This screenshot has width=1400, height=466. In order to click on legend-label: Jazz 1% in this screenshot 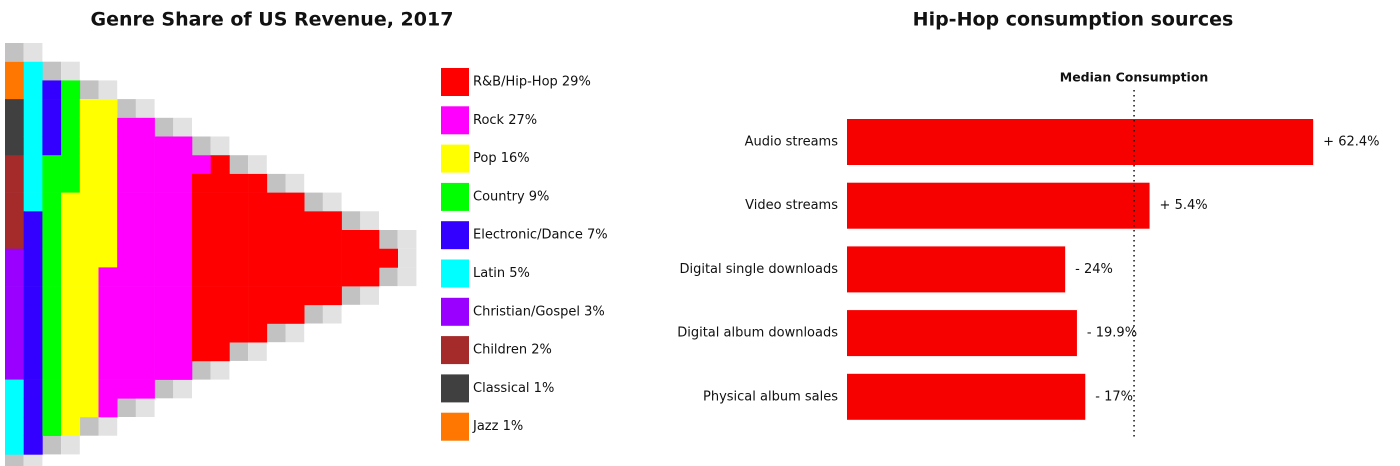, I will do `click(497, 426)`.